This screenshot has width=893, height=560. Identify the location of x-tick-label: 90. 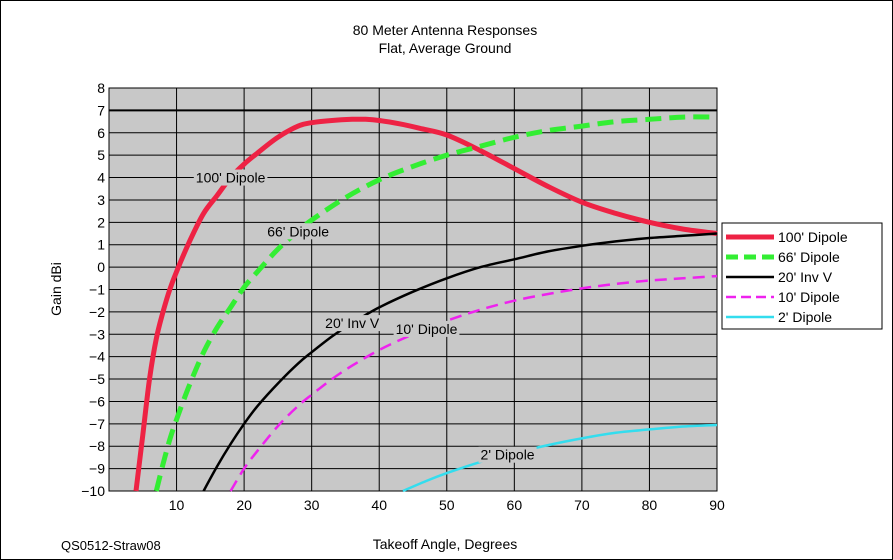
(717, 505).